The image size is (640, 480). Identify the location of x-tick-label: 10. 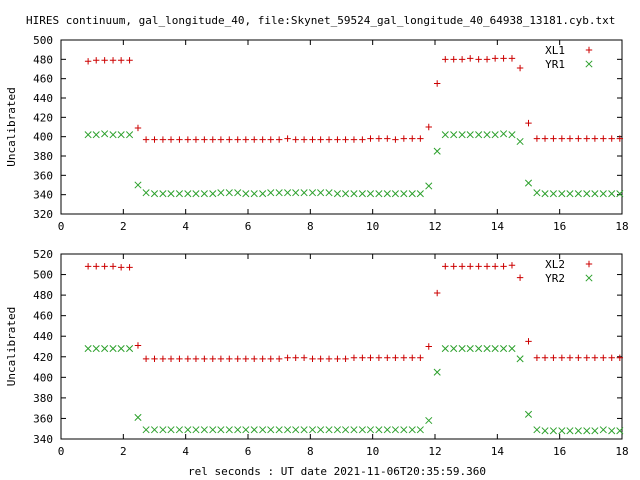
(372, 451).